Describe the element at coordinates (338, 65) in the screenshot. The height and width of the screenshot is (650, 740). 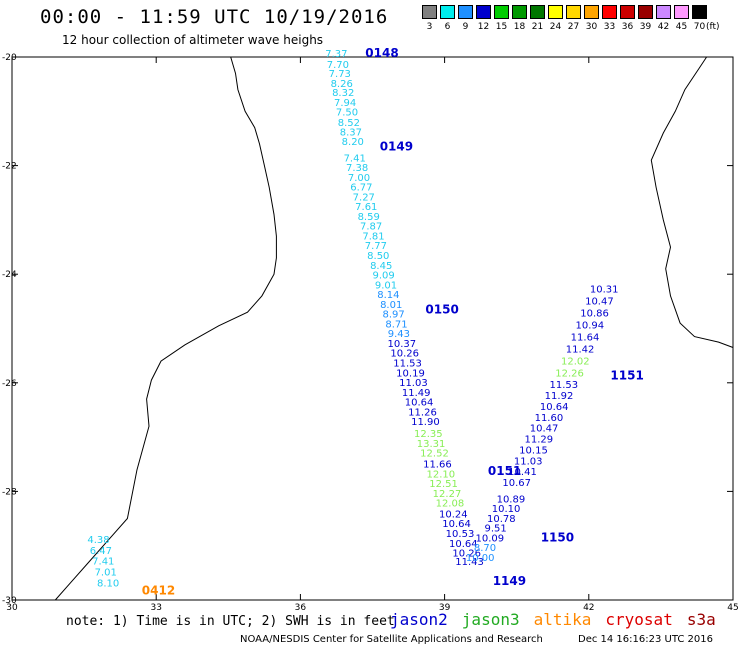
I see `swh-value: 7.70` at that location.